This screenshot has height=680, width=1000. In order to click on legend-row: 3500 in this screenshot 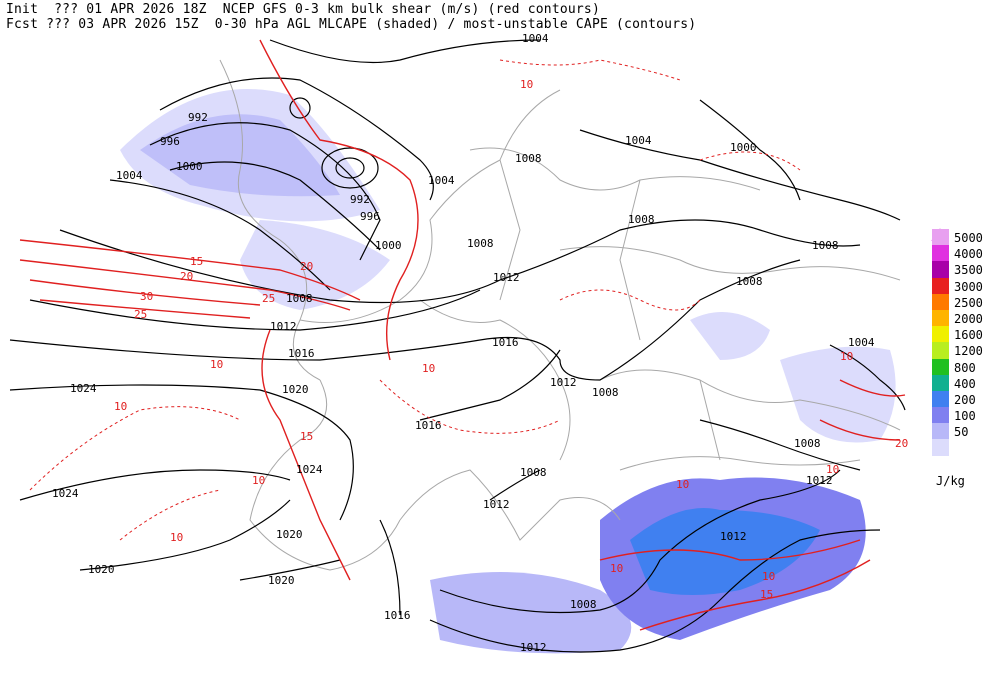, I will do `click(961, 269)`.